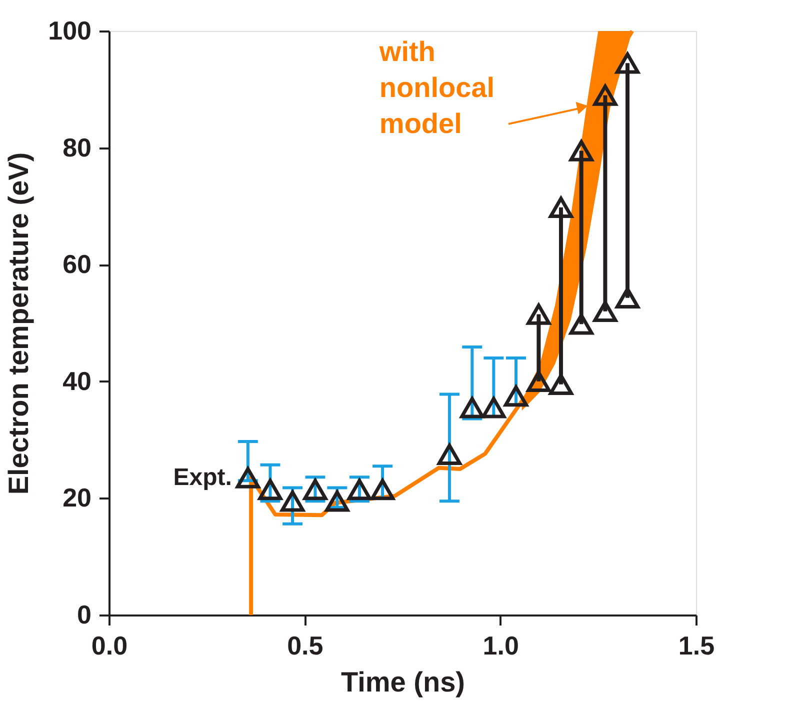  Describe the element at coordinates (84, 615) in the screenshot. I see `y-tick-label: 0` at that location.